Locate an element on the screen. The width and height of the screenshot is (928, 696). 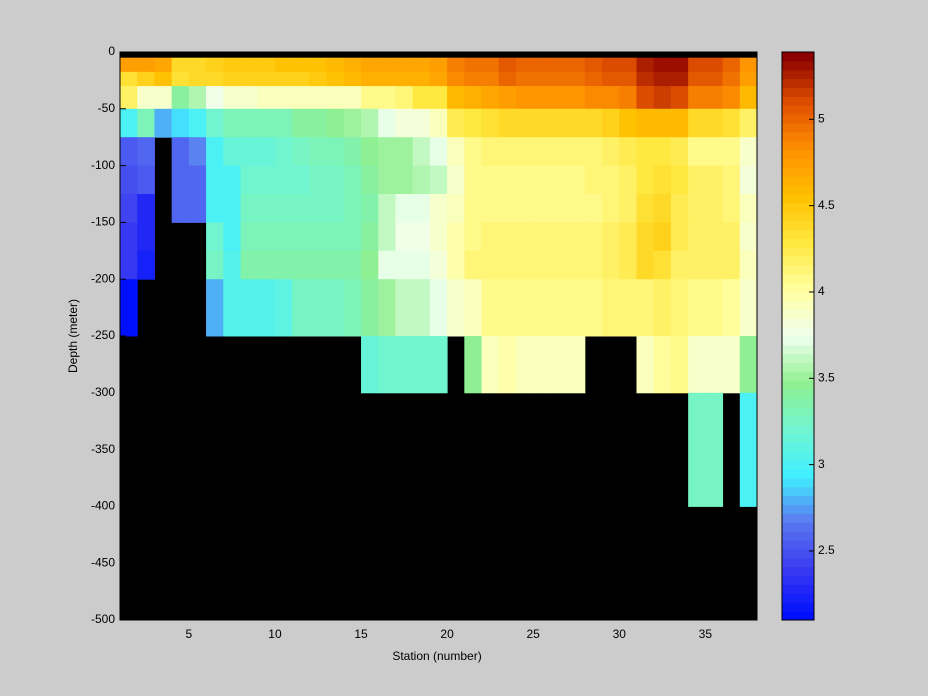
x-tick-label: 25 is located at coordinates (534, 634).